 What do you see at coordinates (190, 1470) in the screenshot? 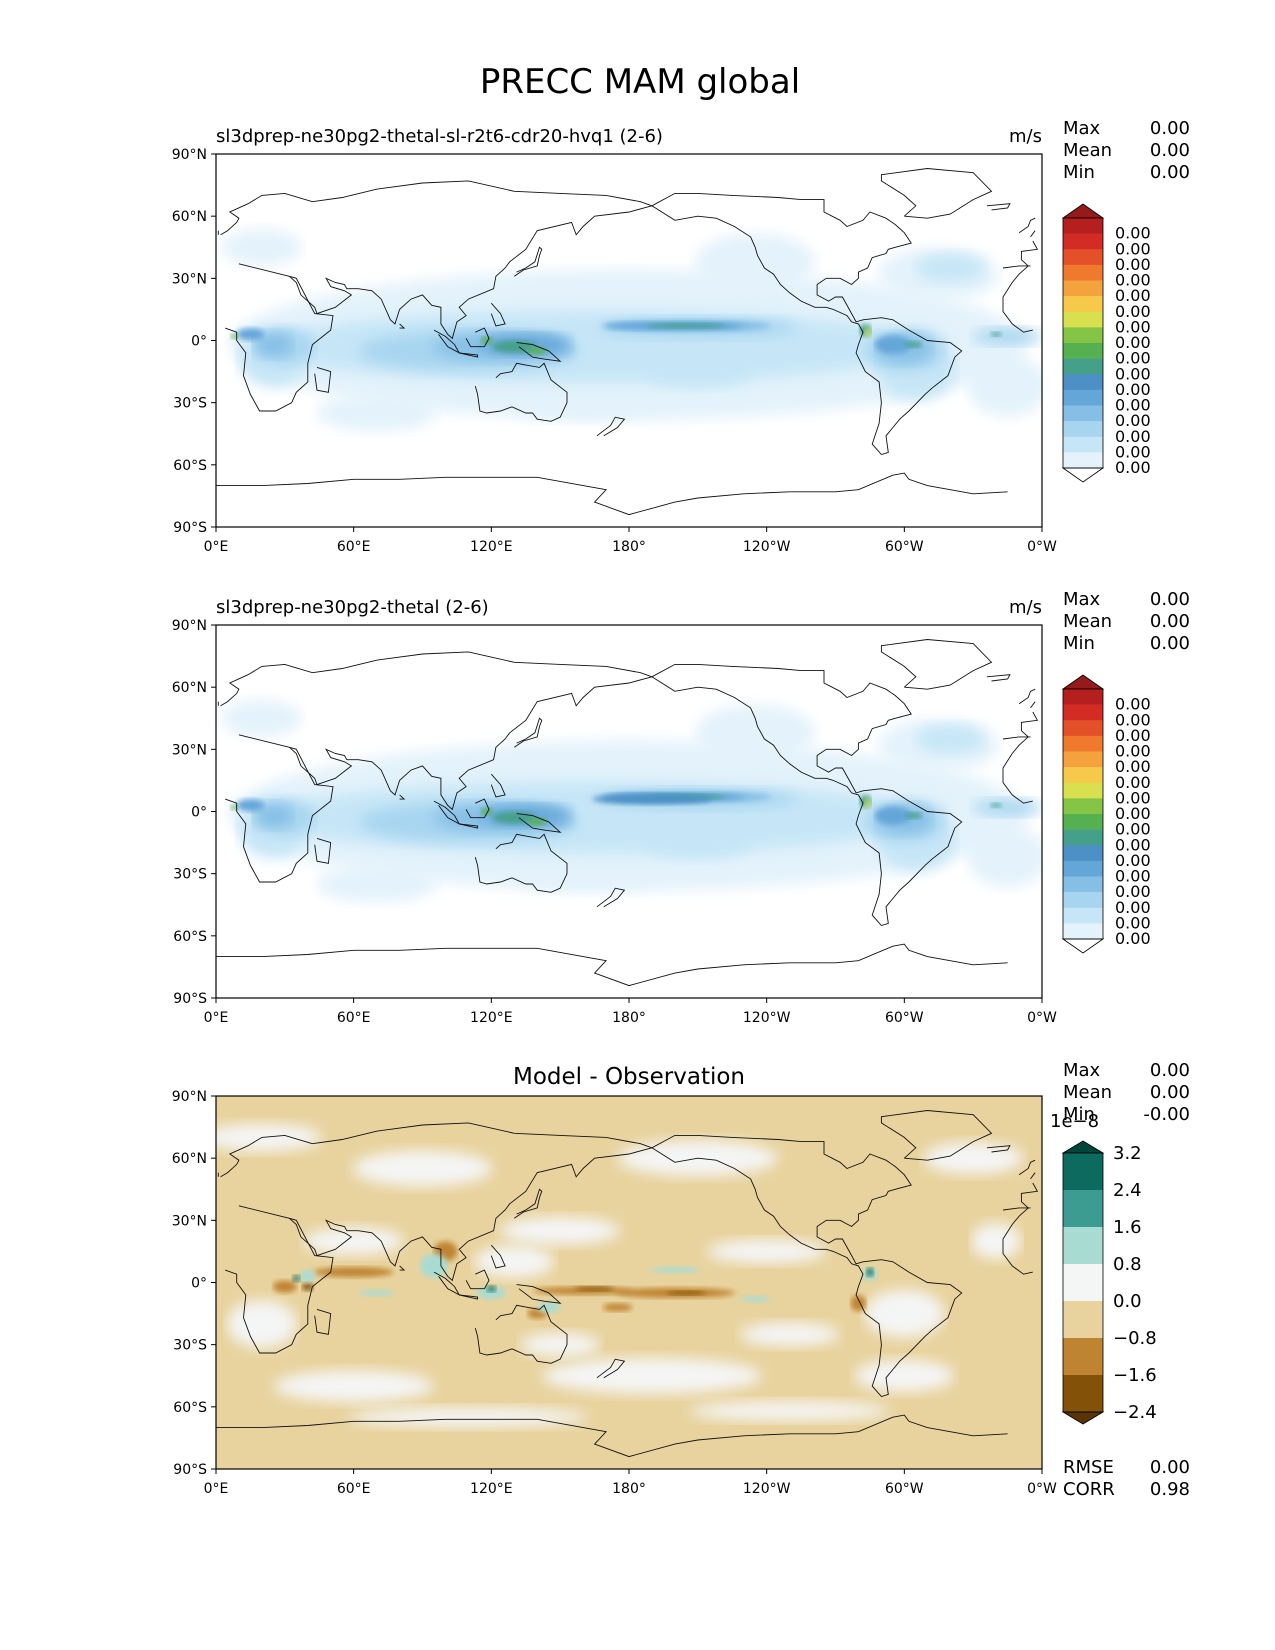
I see `lat-tick-label: 90°S` at bounding box center [190, 1470].